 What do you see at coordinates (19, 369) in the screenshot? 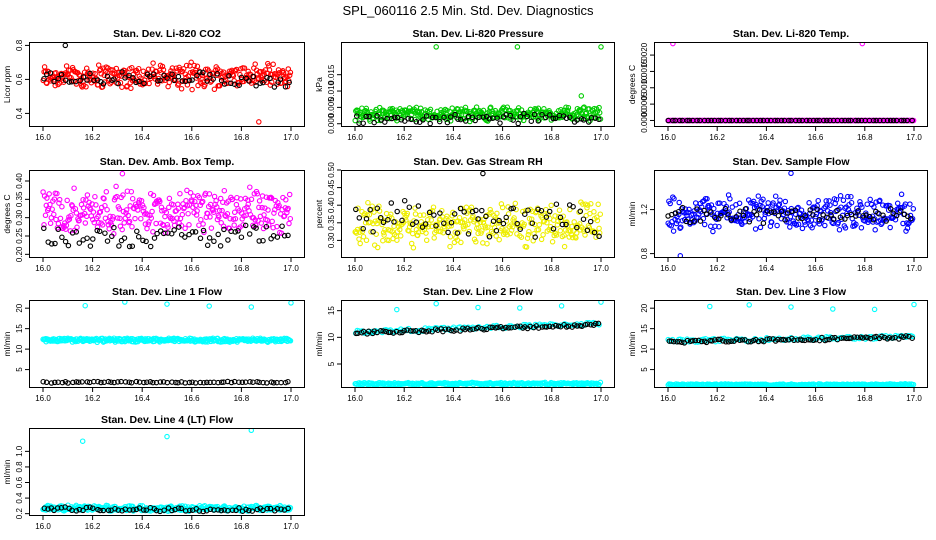
I see `y-tick-label: 5` at bounding box center [19, 369].